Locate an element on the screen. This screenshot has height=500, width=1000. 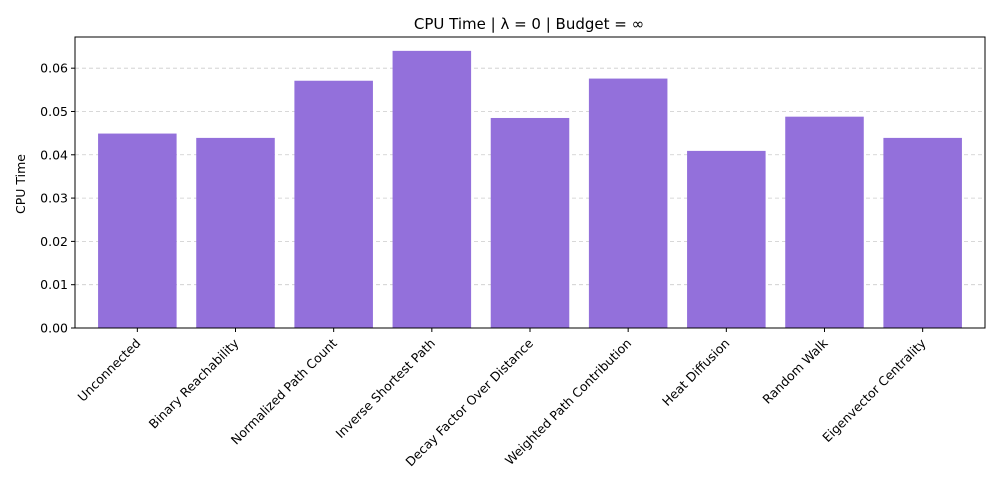
x-tick-label: Normalized Path Count is located at coordinates (284, 391).